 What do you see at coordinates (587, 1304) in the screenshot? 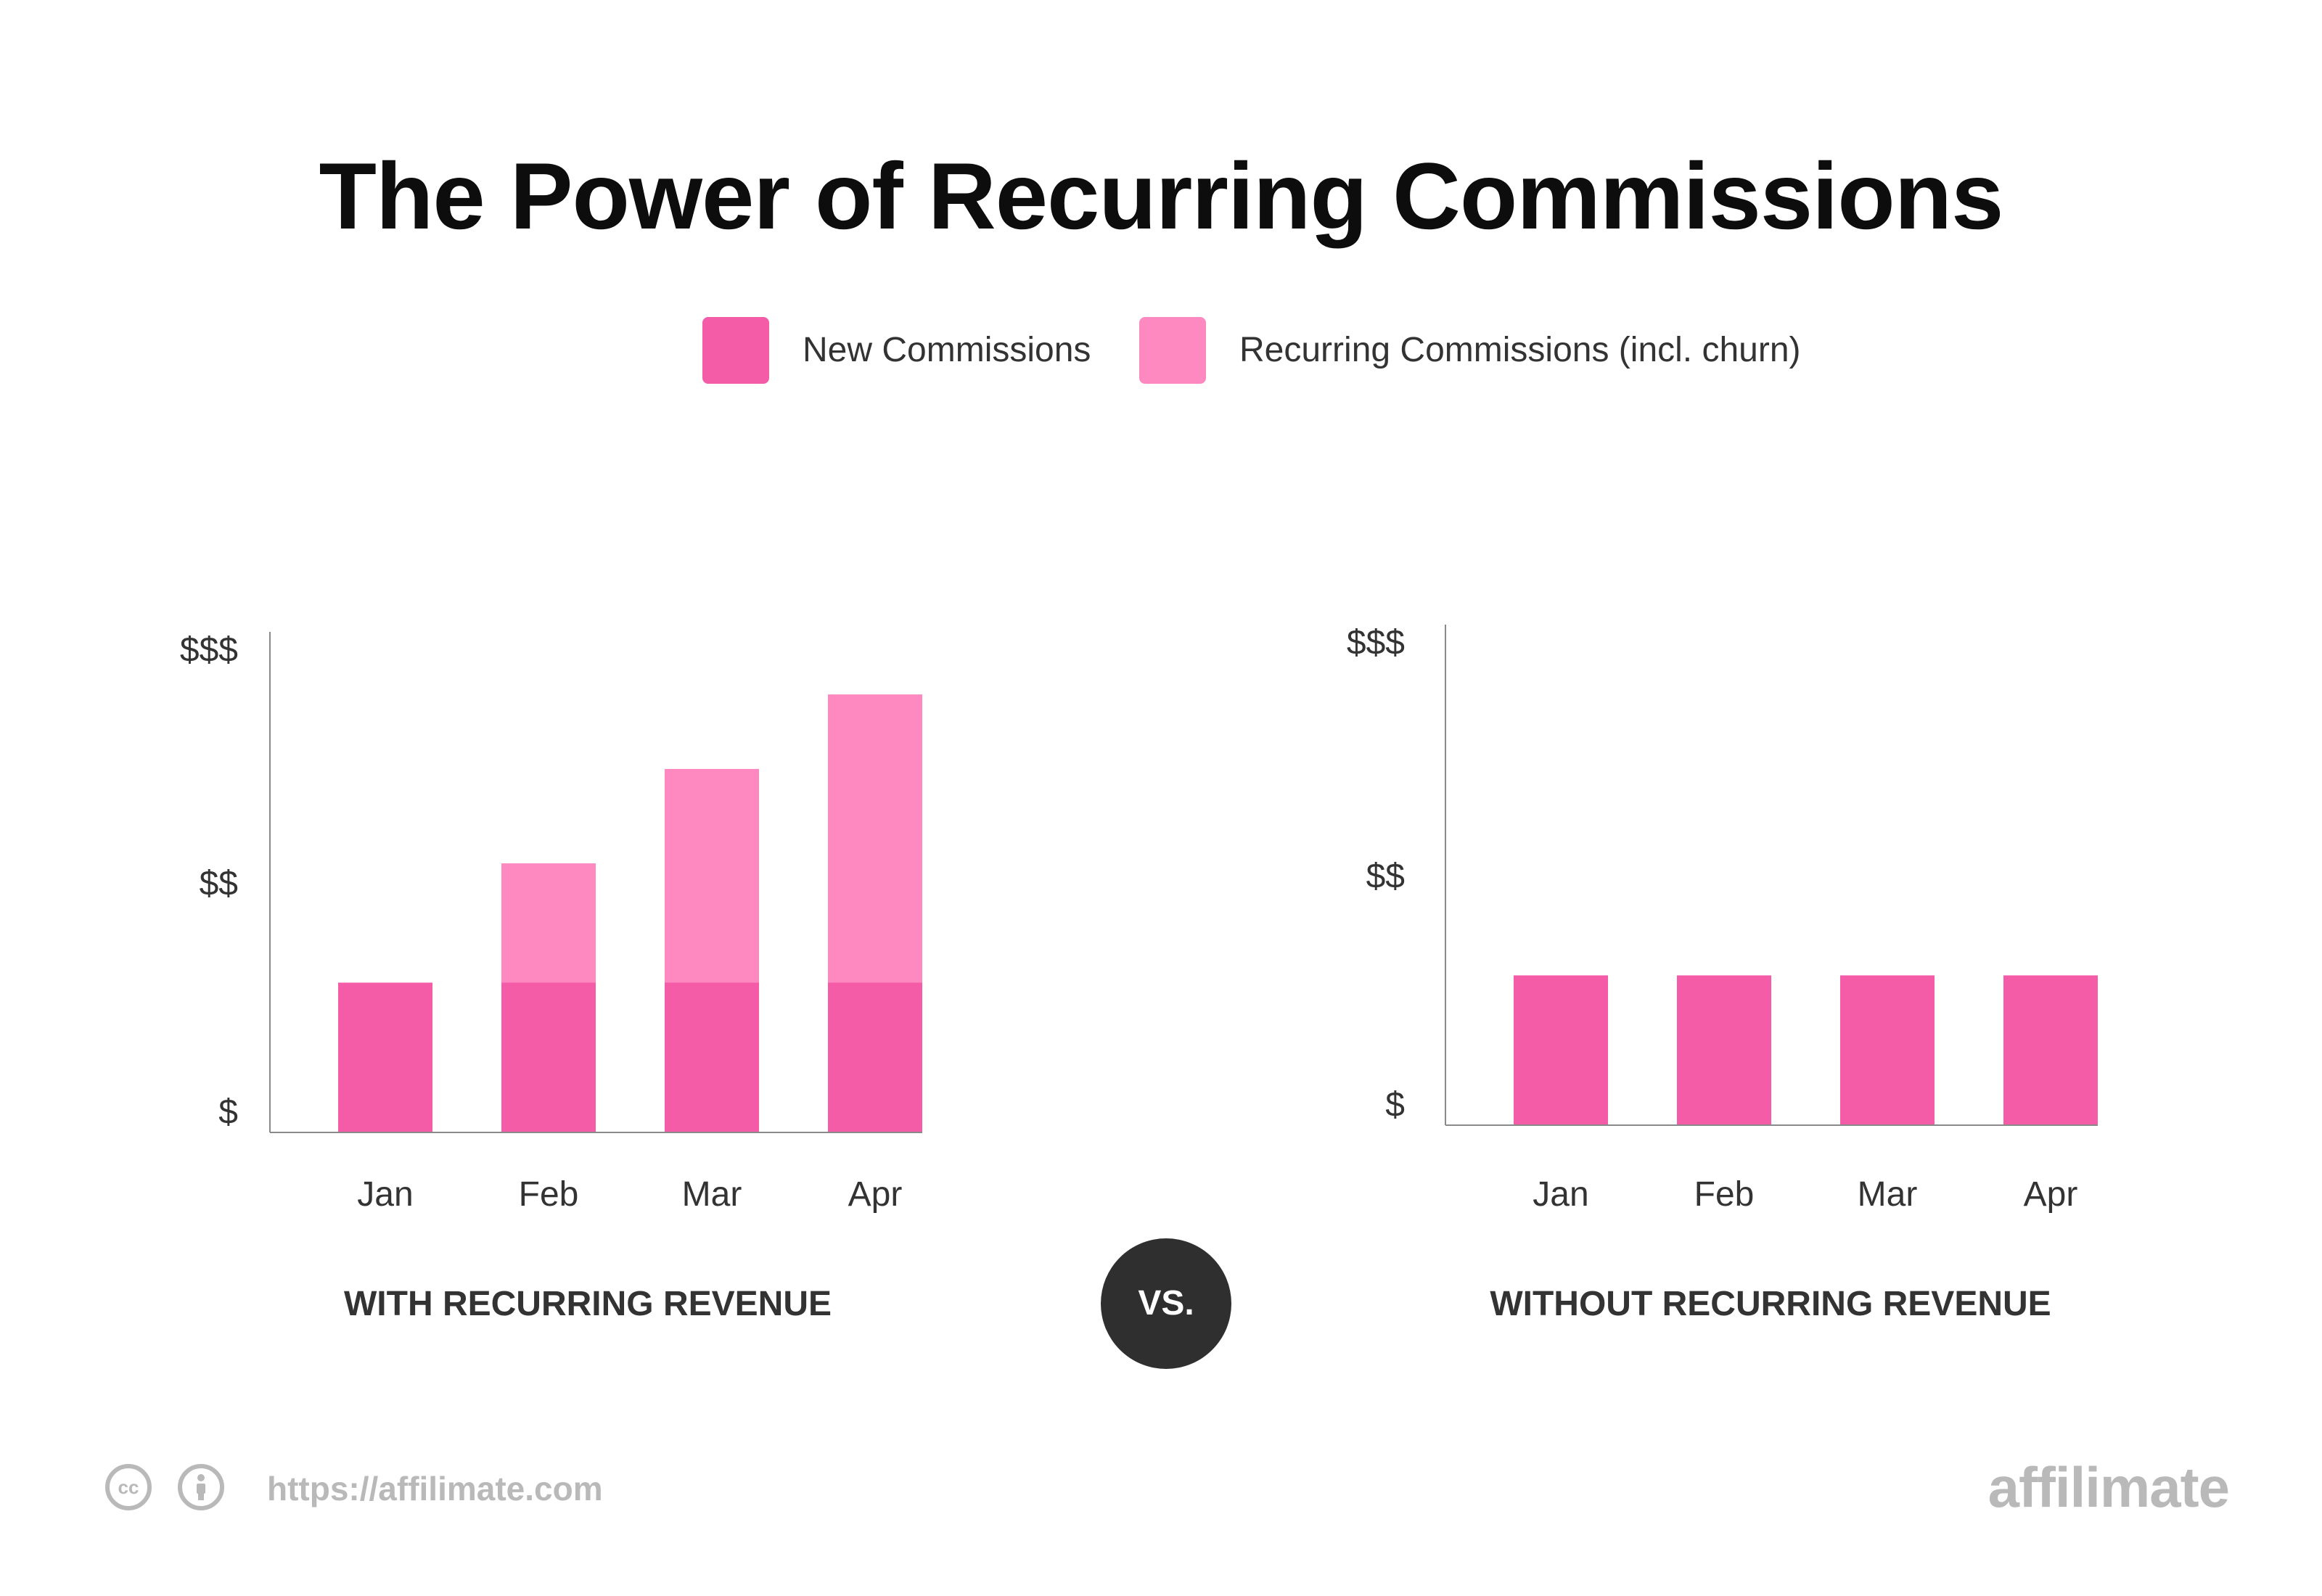
I see `panel-title-with-recurring: WITH RECURRING REVENUE` at bounding box center [587, 1304].